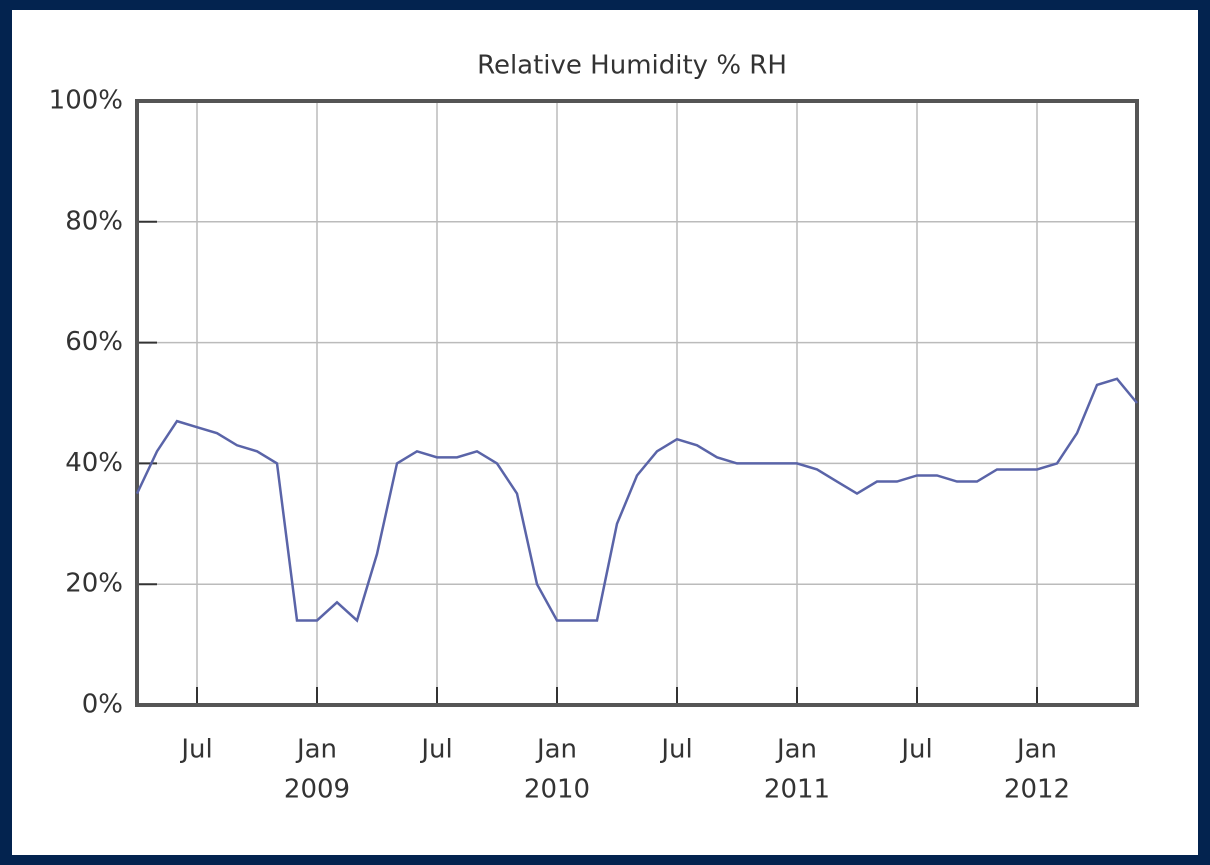  I want to click on year-label: 2009, so click(317, 790).